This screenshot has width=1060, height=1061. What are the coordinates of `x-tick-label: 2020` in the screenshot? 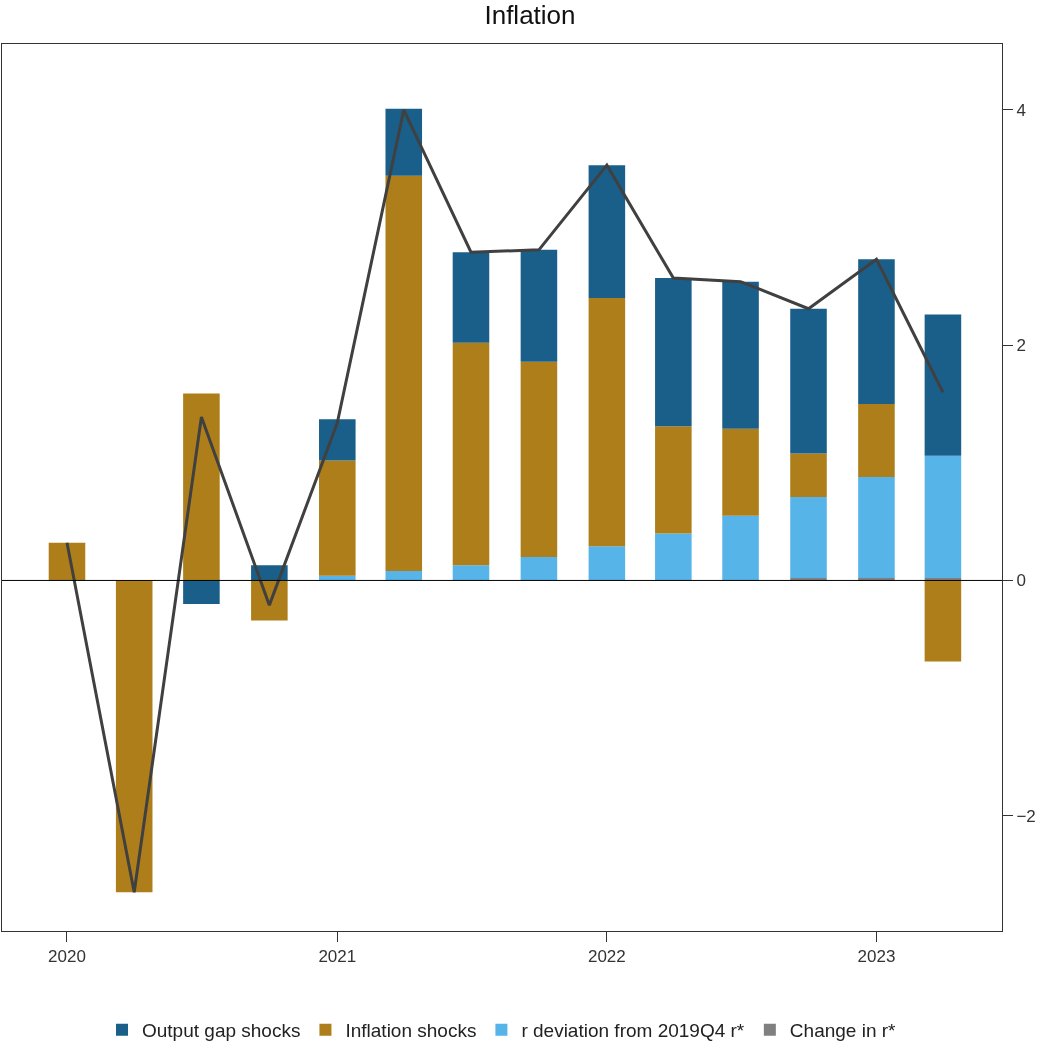 It's located at (67, 957).